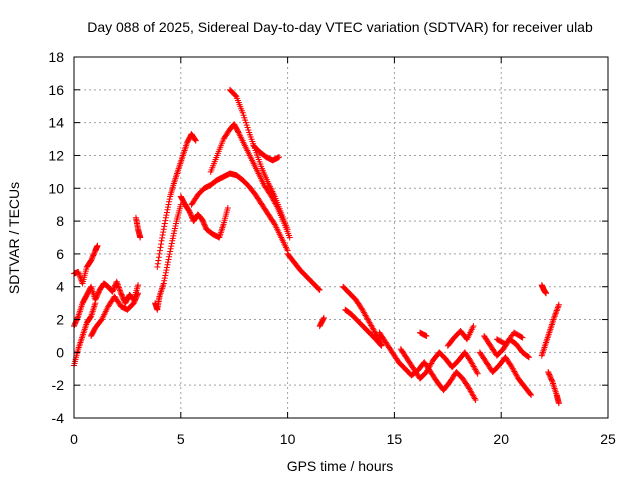  Describe the element at coordinates (608, 439) in the screenshot. I see `x-tick-label: 25` at that location.